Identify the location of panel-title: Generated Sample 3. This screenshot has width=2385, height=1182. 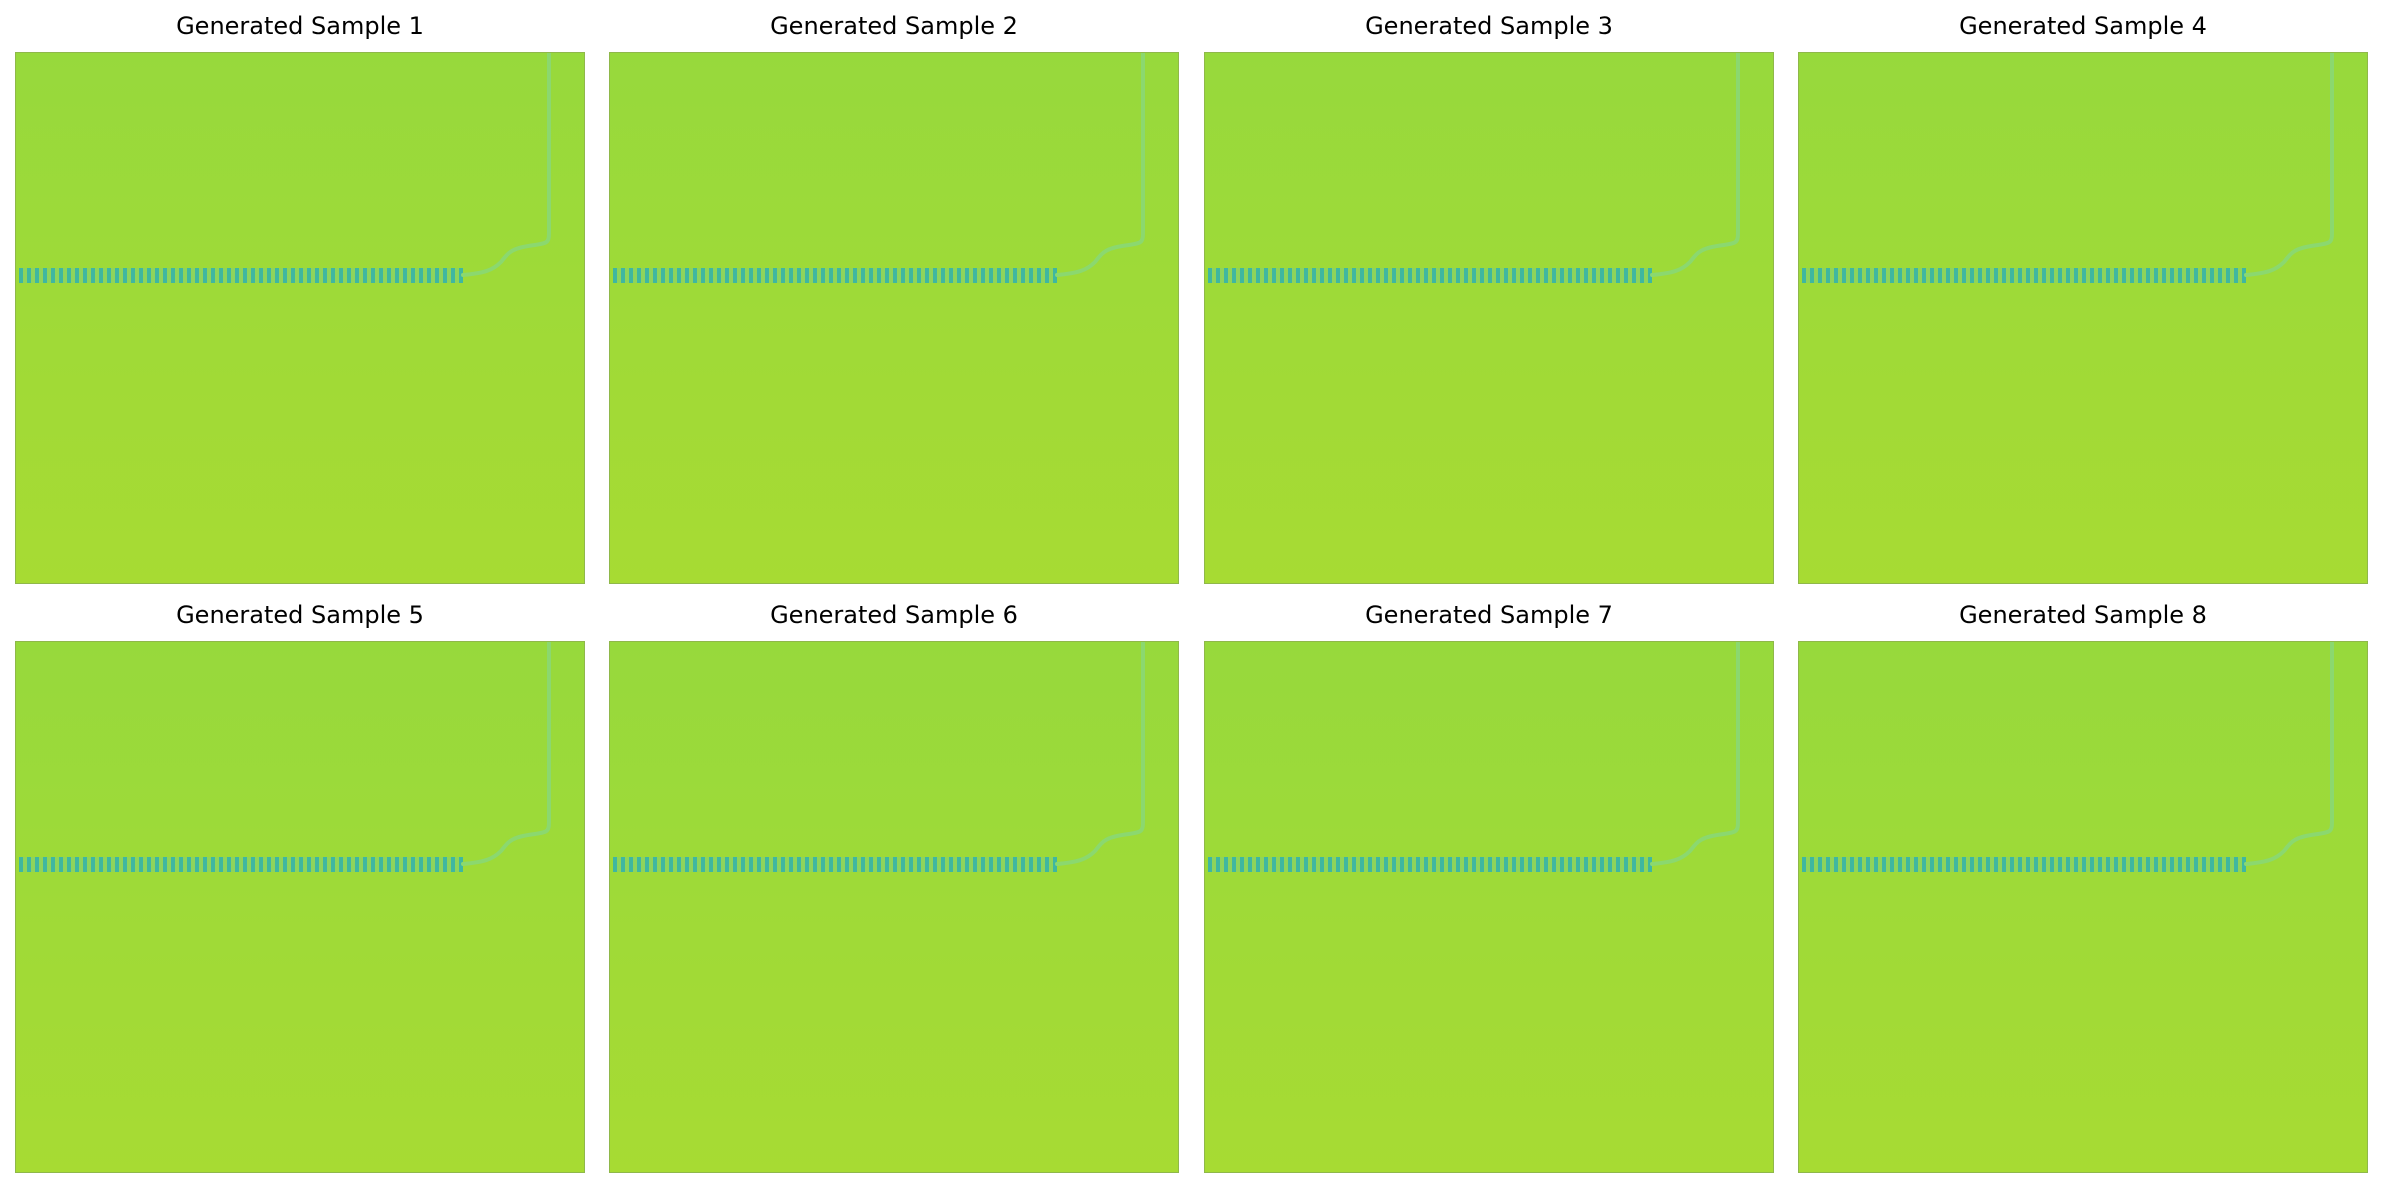
(1489, 26).